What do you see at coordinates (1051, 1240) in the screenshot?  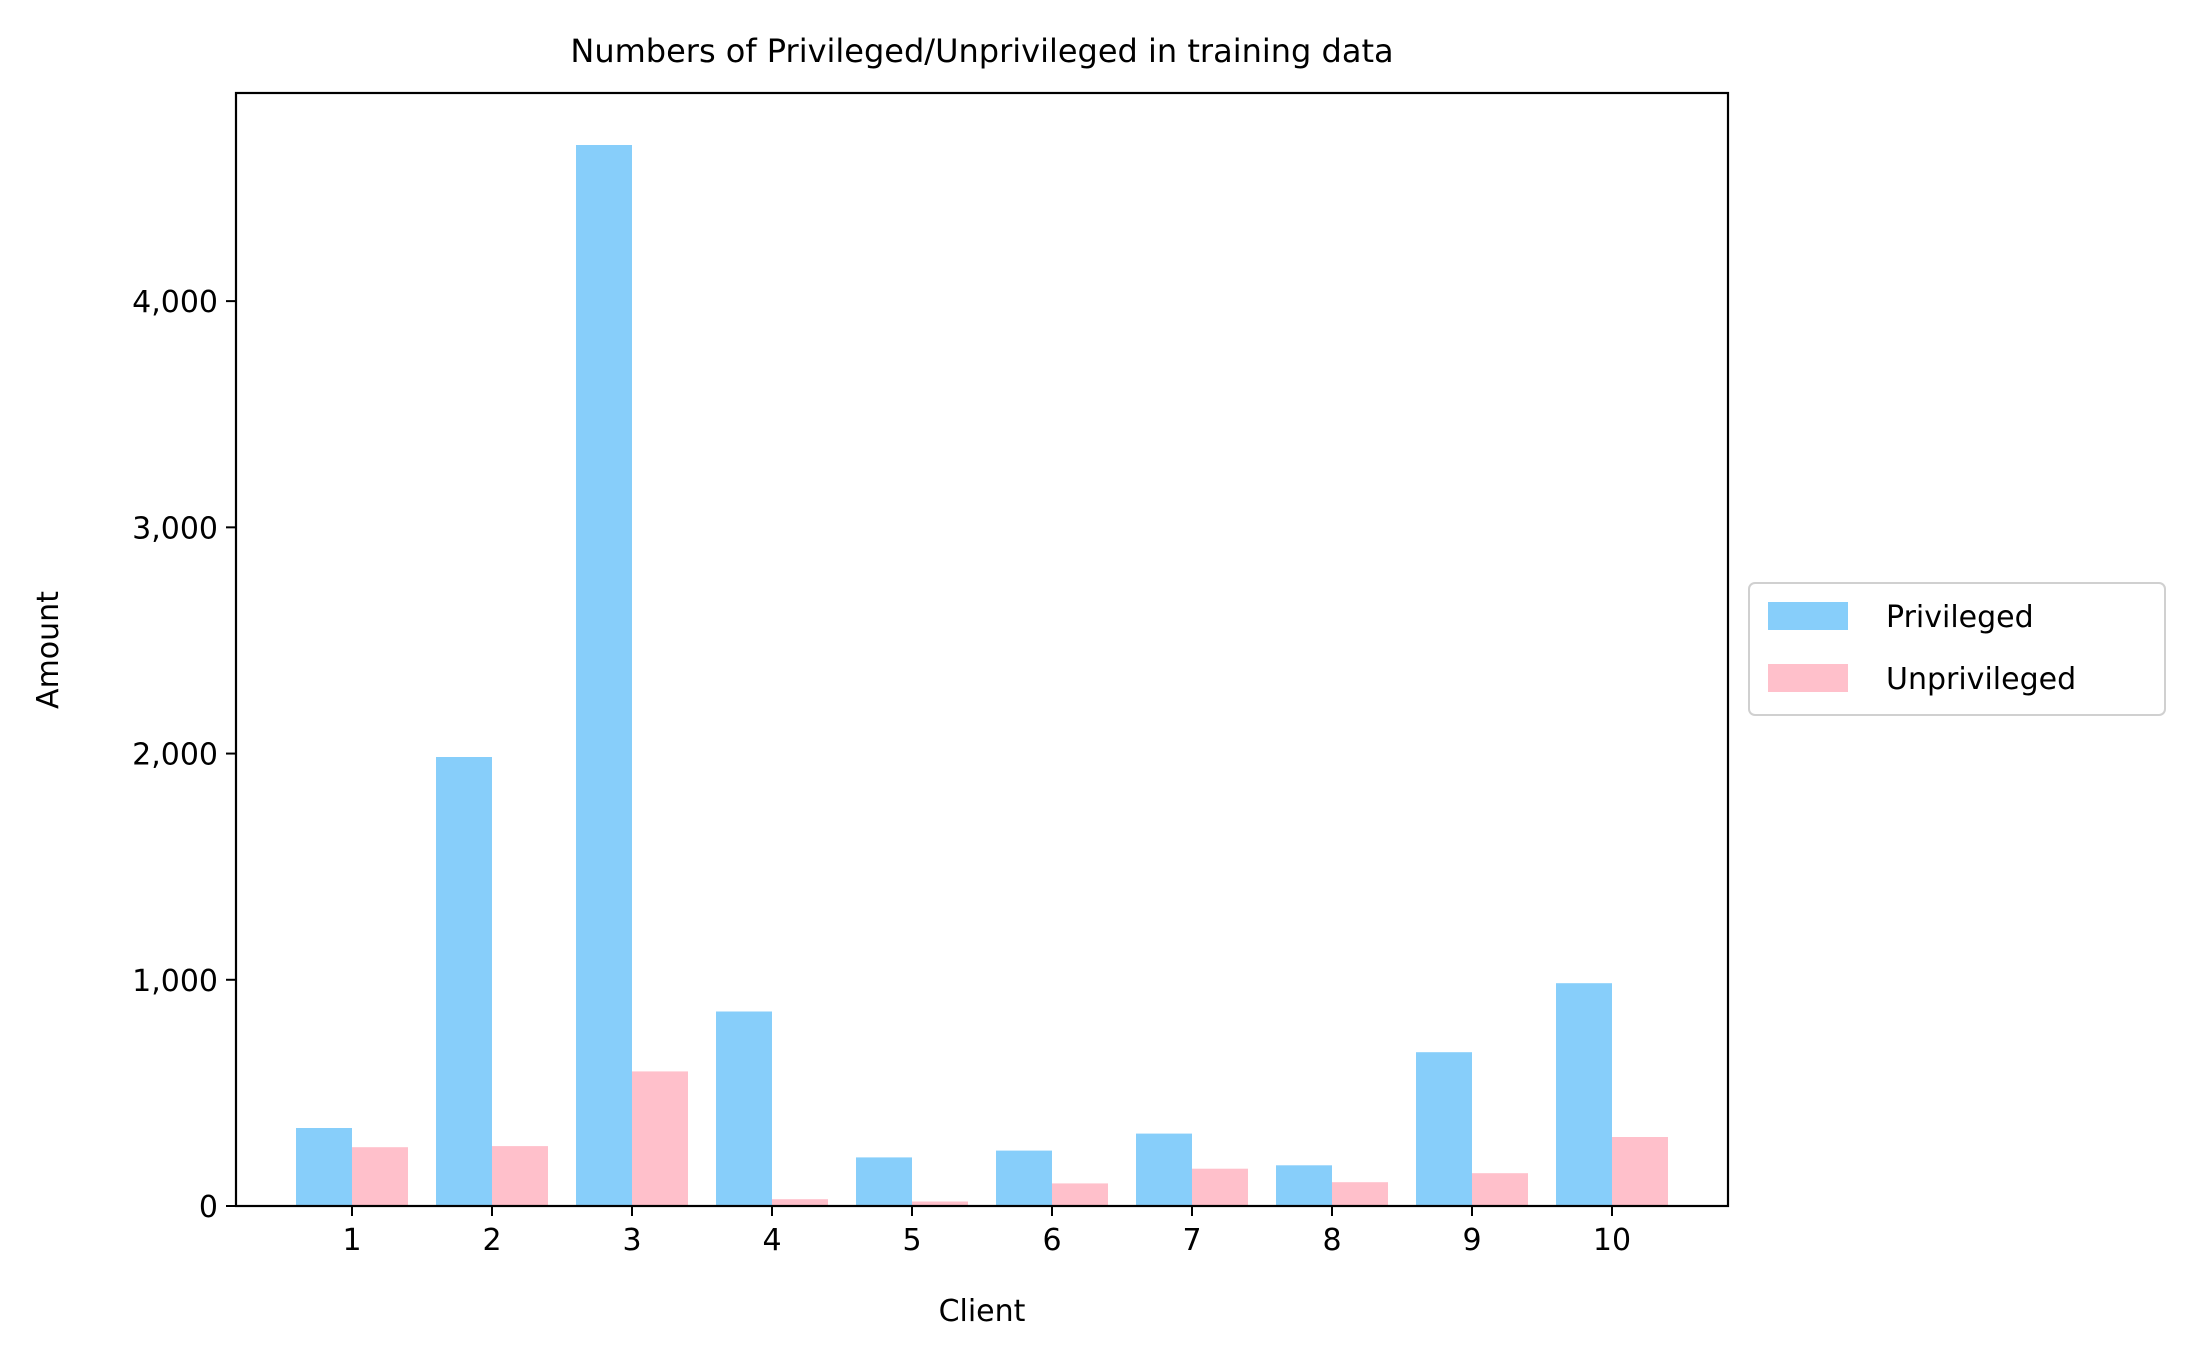 I see `x-tick-label: 6` at bounding box center [1051, 1240].